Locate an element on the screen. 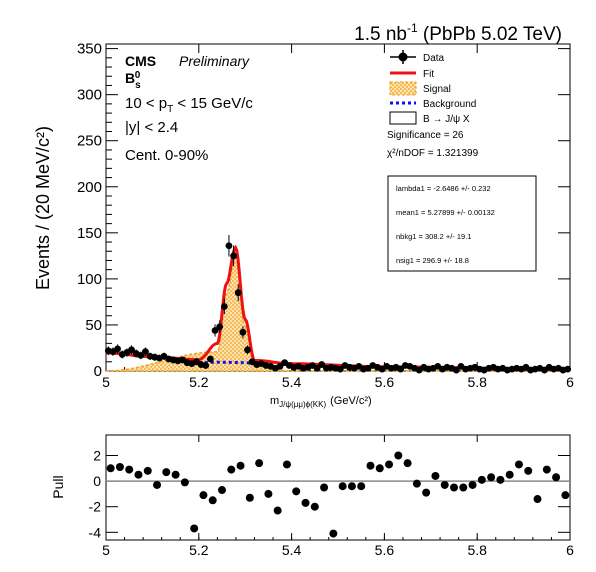 This screenshot has width=596, height=572. legend-item-background: Background is located at coordinates (433, 104).